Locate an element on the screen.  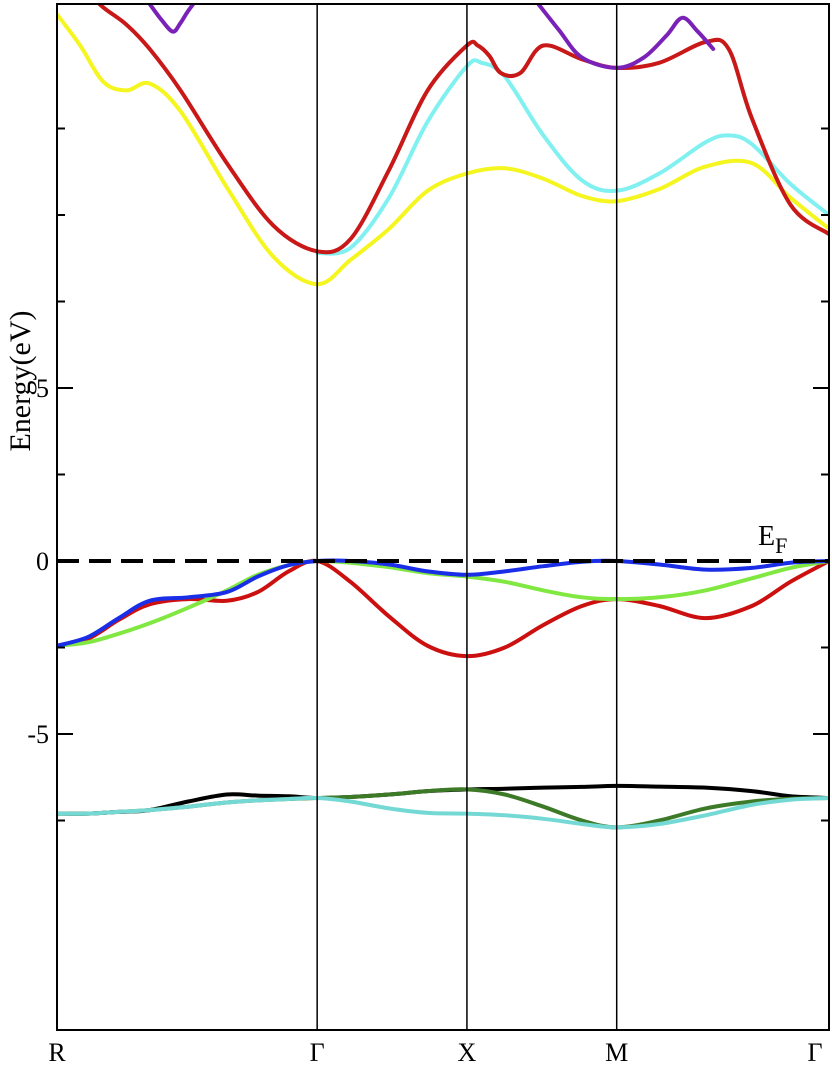
kpoint-label-1: Γ is located at coordinates (317, 1052).